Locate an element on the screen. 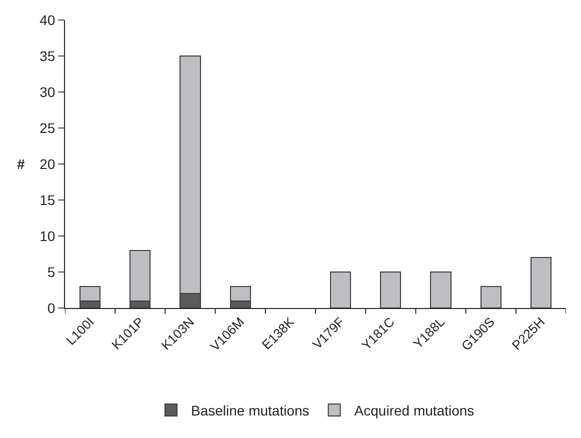 Image resolution: width=581 pixels, height=438 pixels. y-tick-label: 35 is located at coordinates (48, 56).